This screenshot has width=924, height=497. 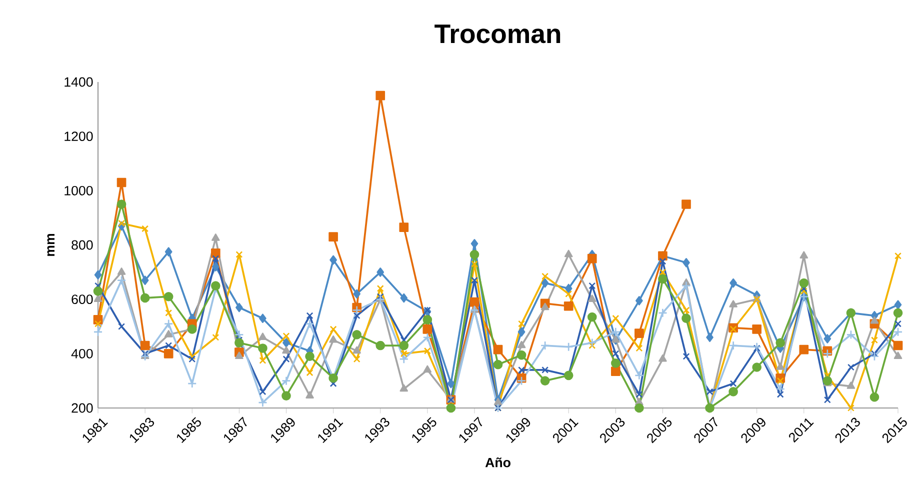 What do you see at coordinates (78, 191) in the screenshot?
I see `y-tick-label: 1000` at bounding box center [78, 191].